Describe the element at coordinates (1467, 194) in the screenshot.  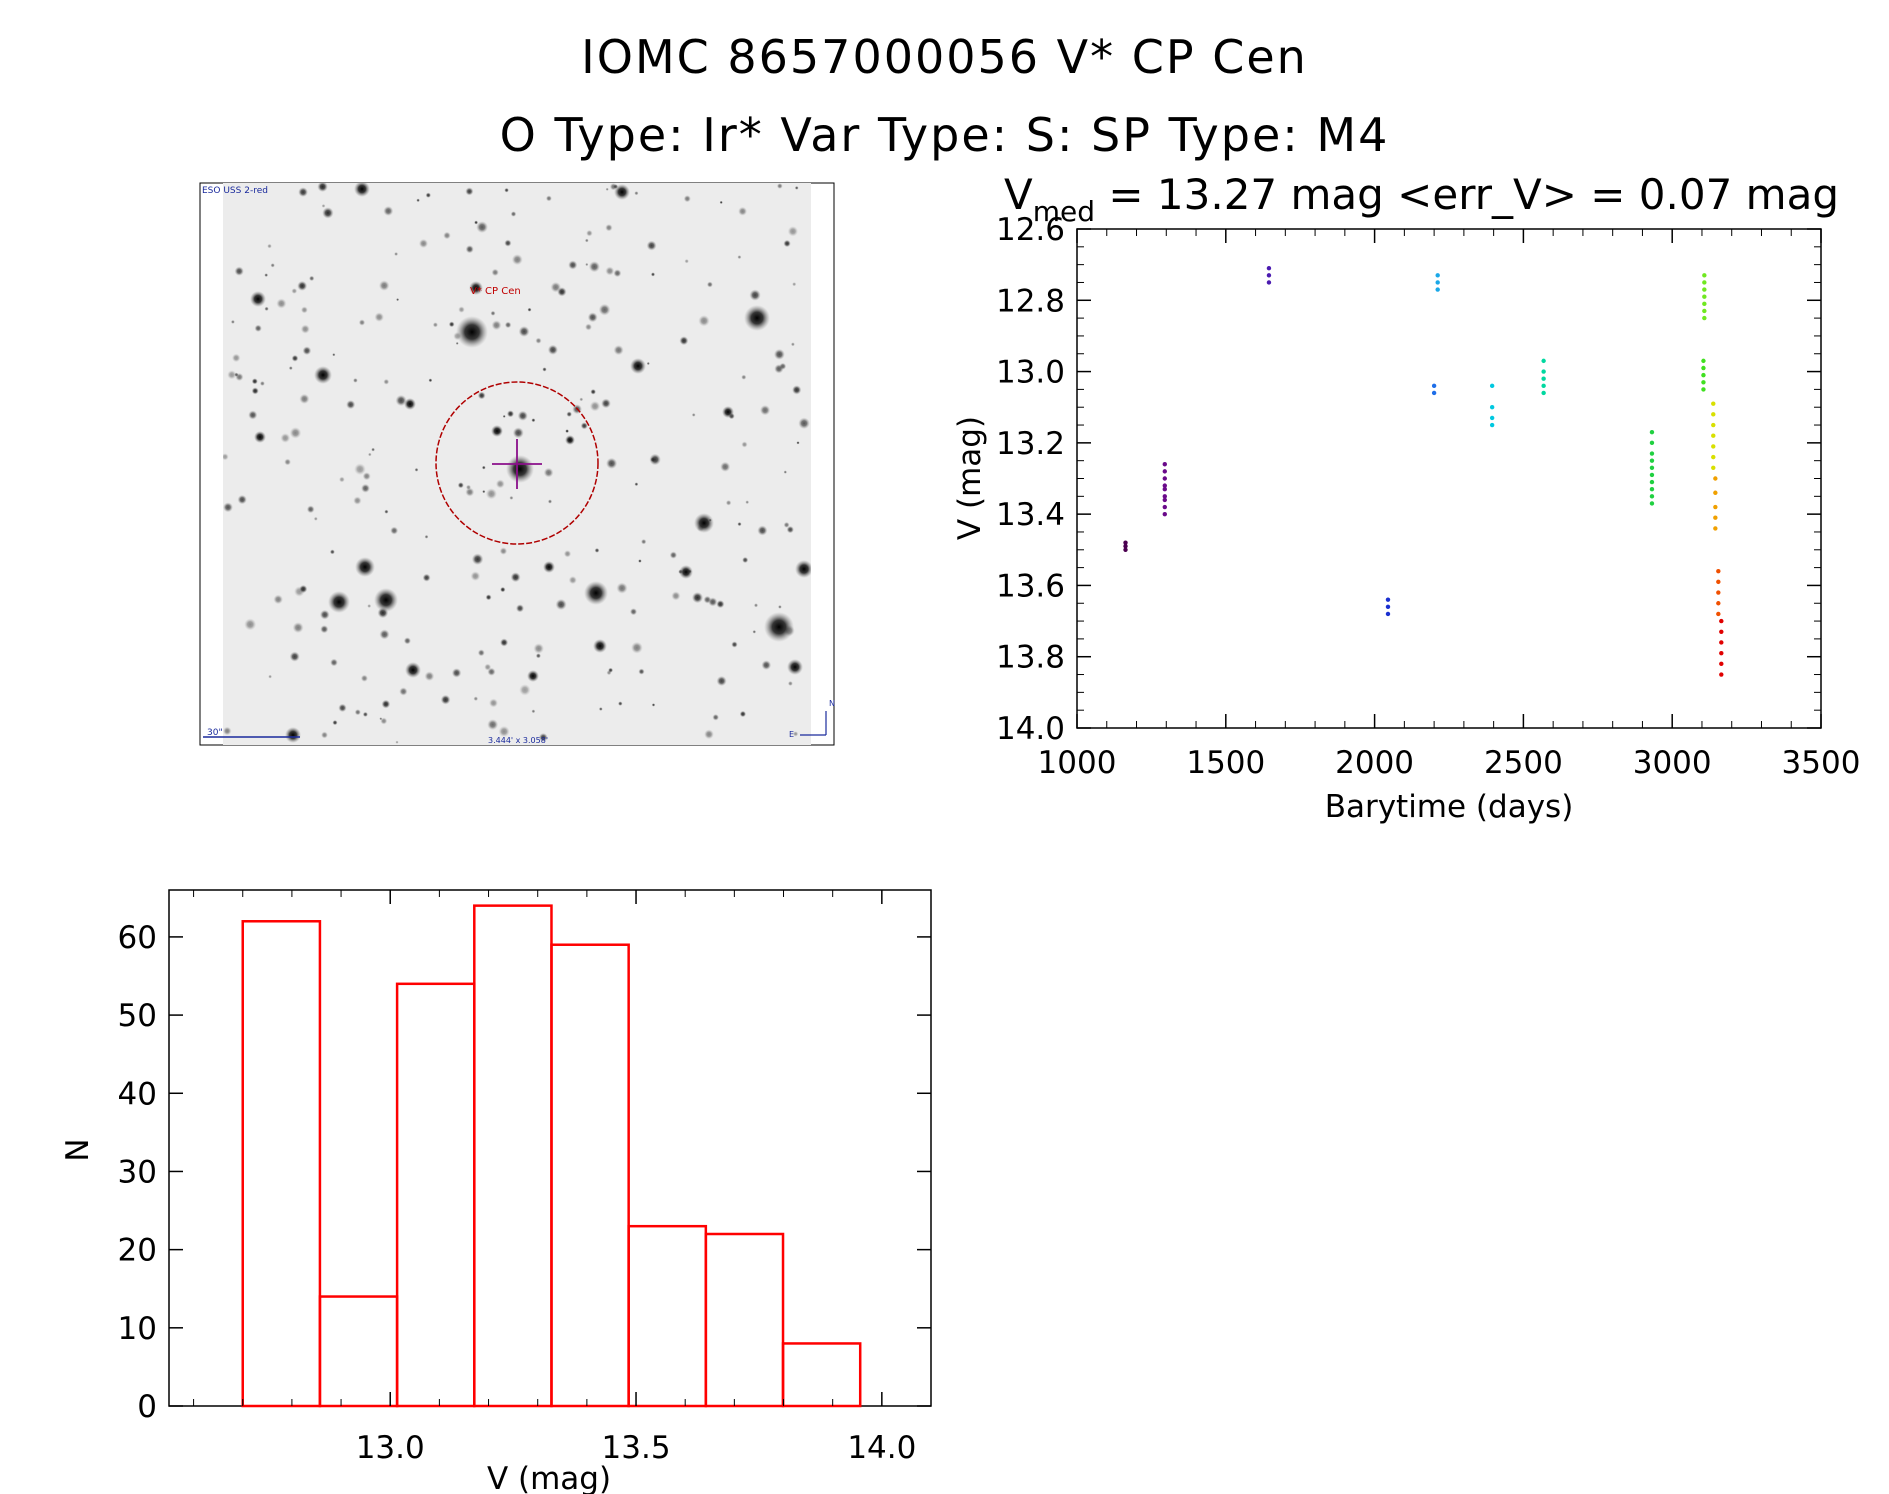
I see `lc-title-rest: = 13.27 mag <err_V> = 0.07 mag` at that location.